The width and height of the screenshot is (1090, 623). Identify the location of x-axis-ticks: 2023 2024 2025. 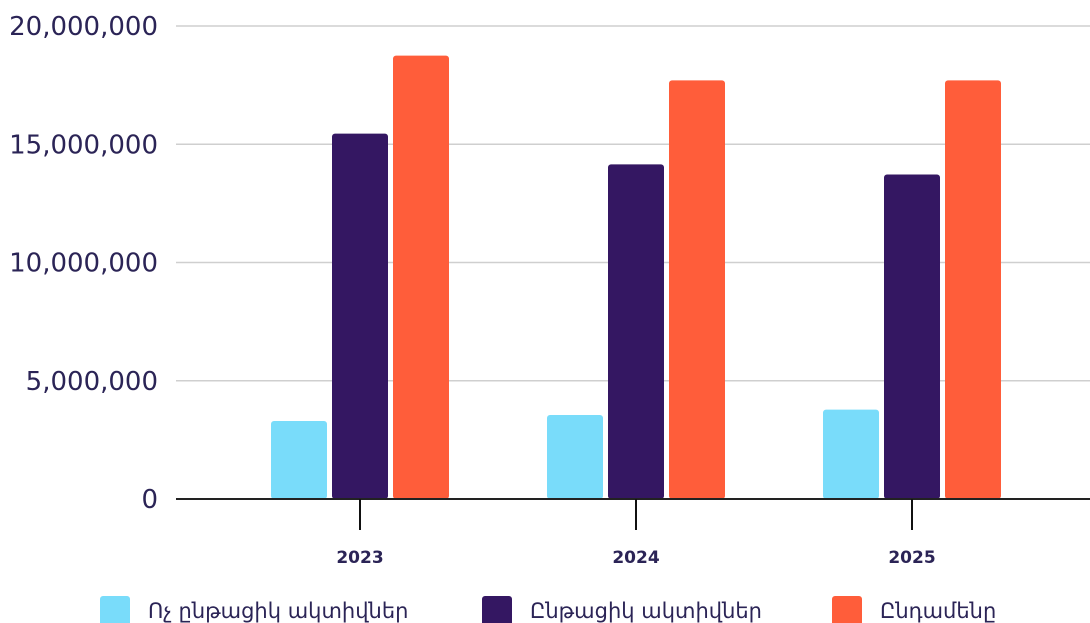
(636, 533).